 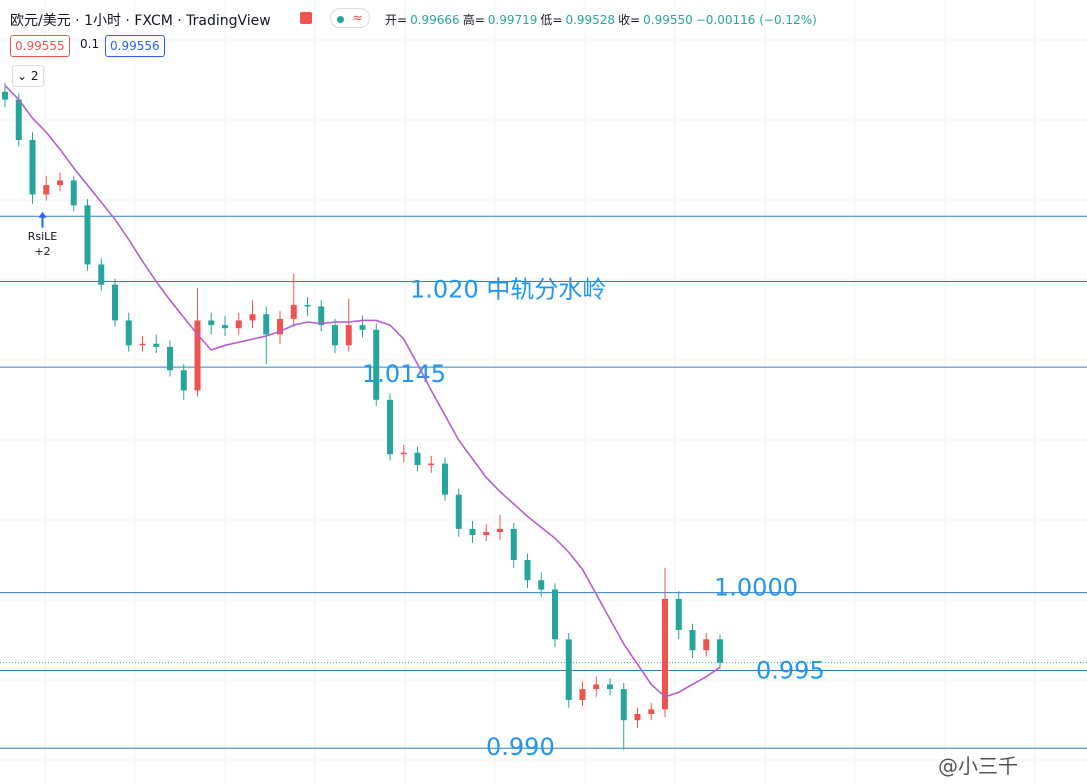 What do you see at coordinates (978, 766) in the screenshot?
I see `watermark: @小三千` at bounding box center [978, 766].